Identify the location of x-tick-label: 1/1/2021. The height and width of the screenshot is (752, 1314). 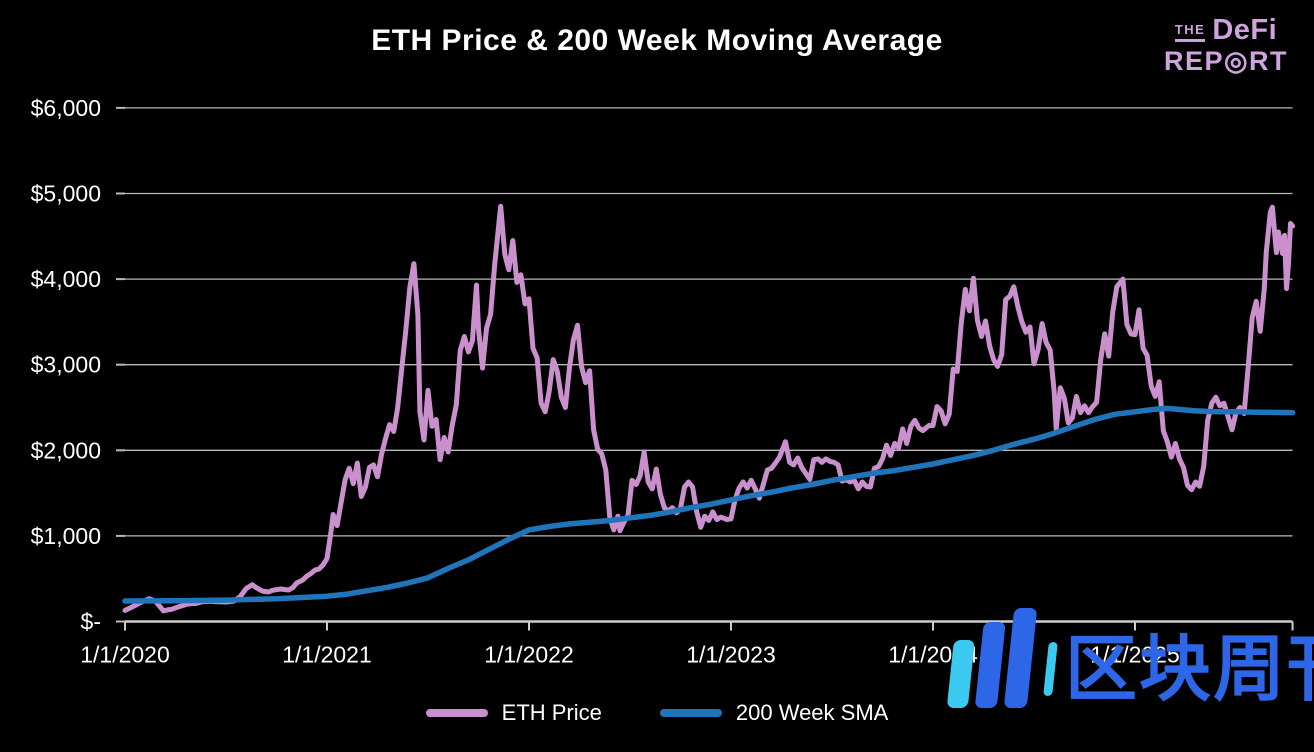
(327, 655).